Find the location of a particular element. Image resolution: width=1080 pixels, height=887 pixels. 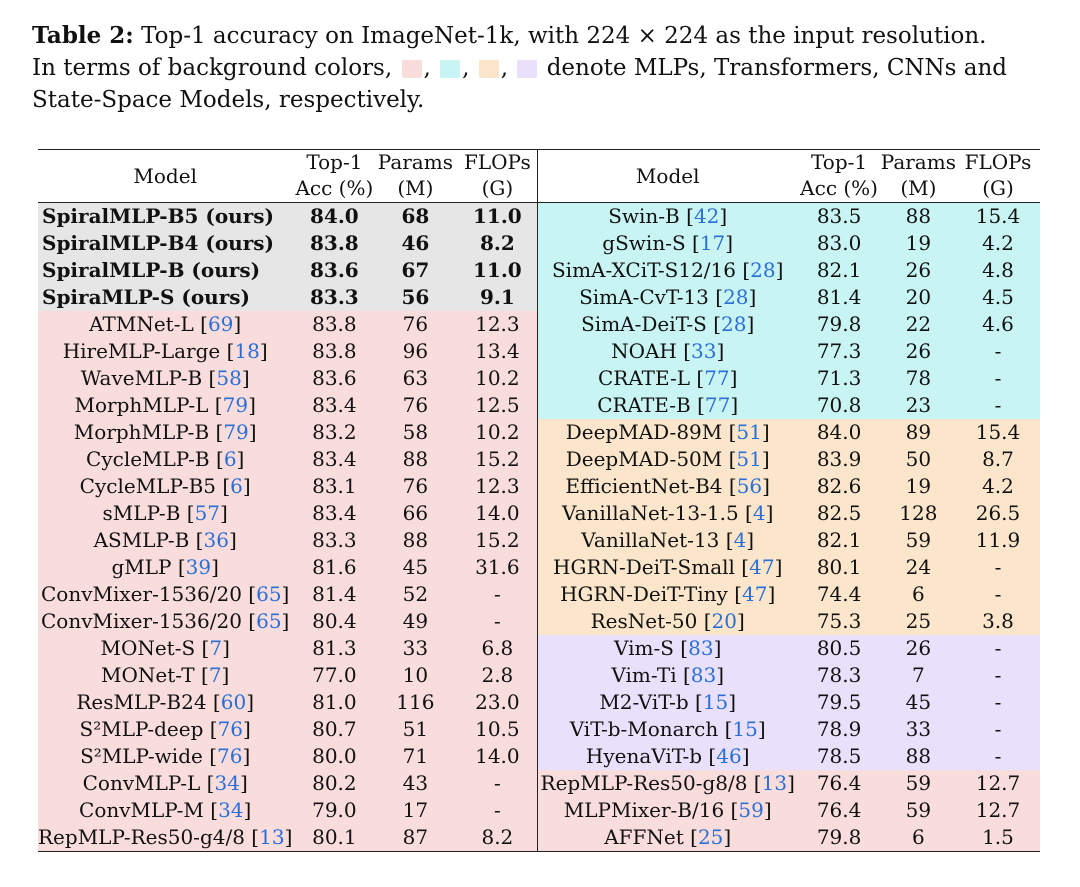

model-name: MorphMLP-B is located at coordinates (141, 432).